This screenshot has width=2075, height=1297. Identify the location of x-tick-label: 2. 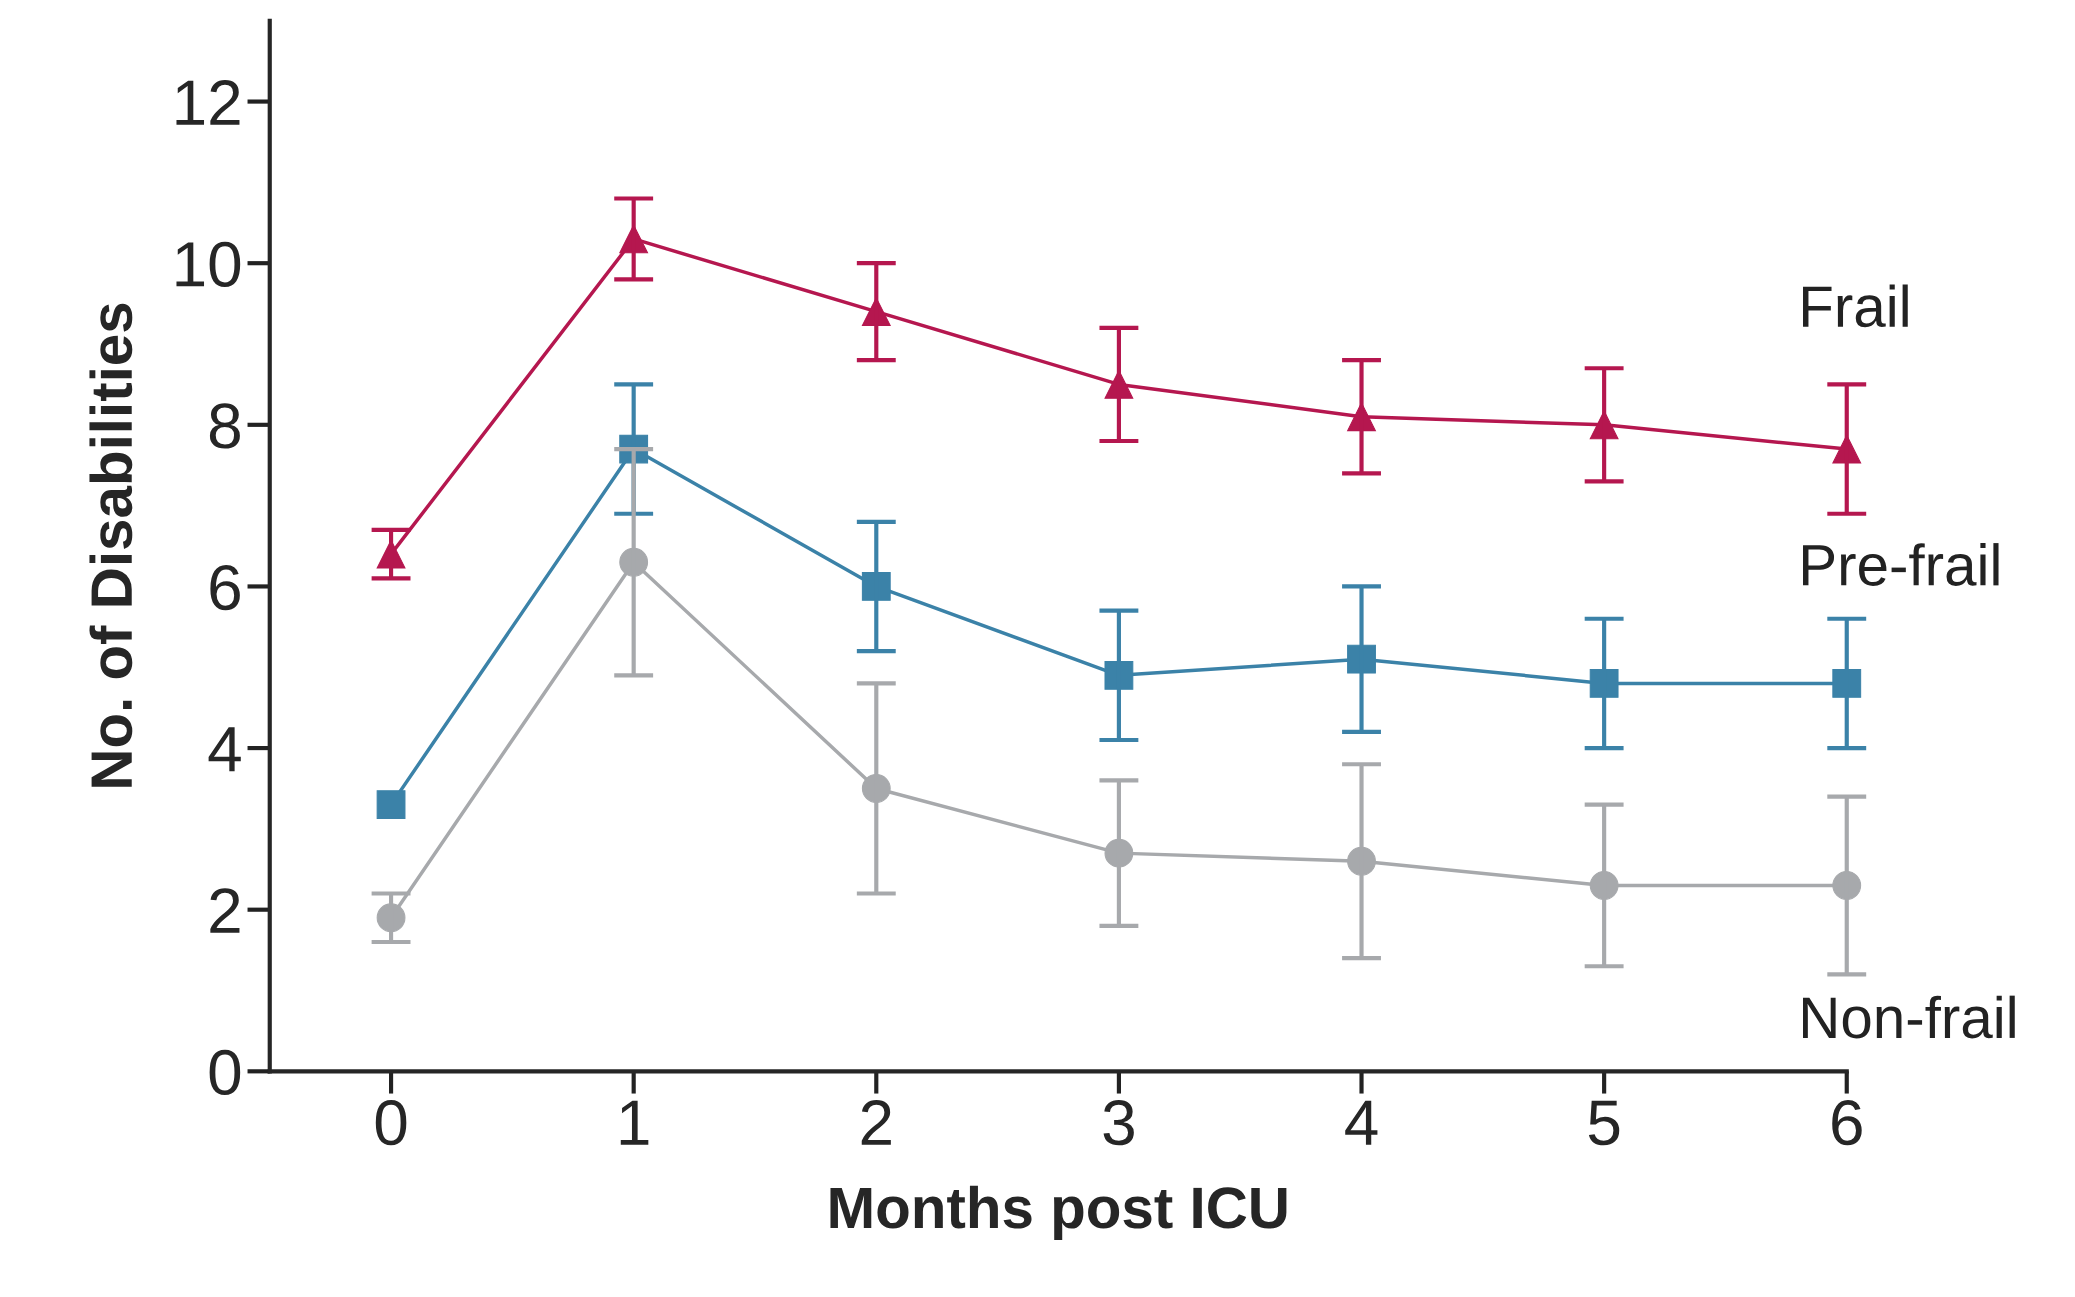
(876, 1122).